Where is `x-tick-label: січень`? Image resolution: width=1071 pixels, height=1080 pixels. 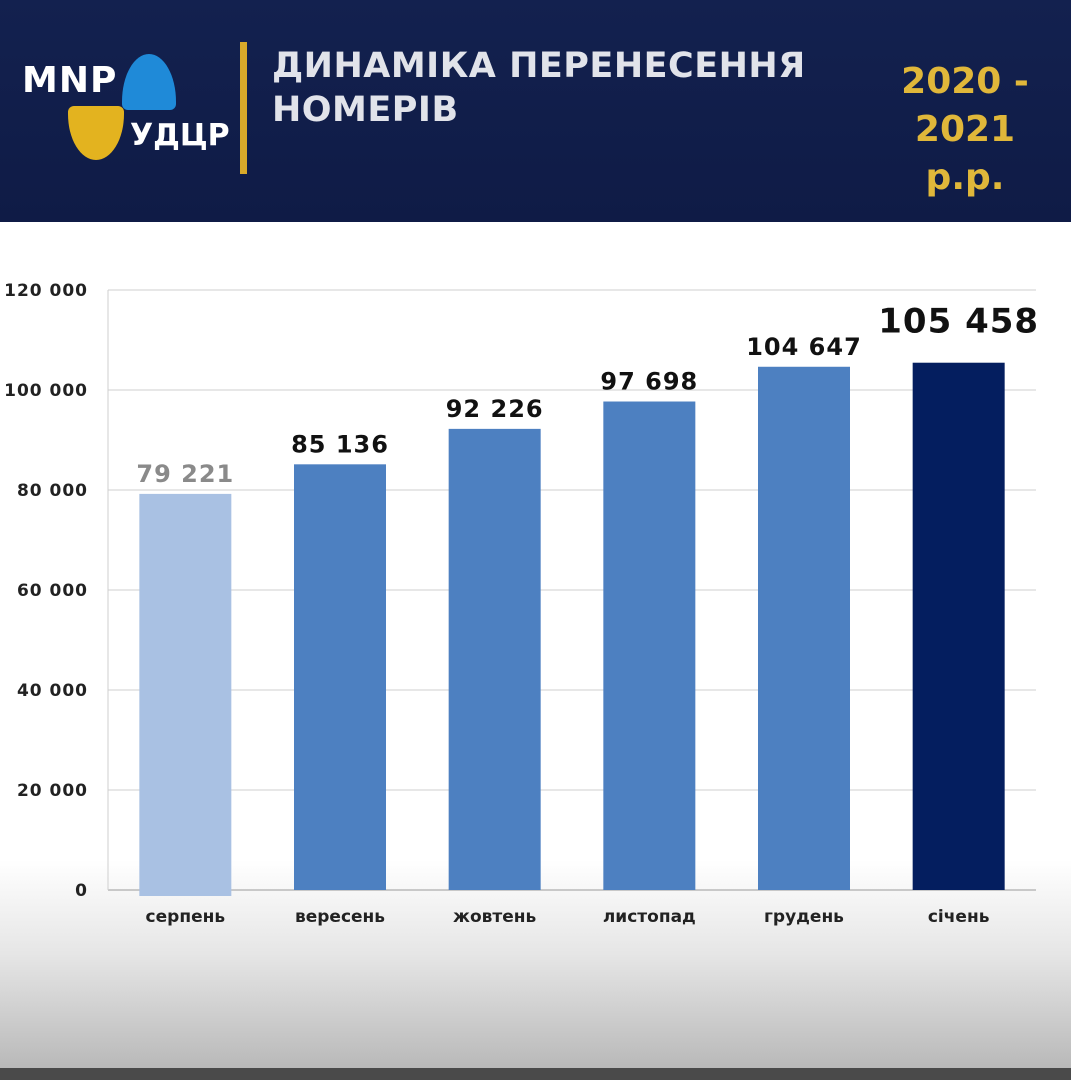
x-tick-label: січень is located at coordinates (959, 917).